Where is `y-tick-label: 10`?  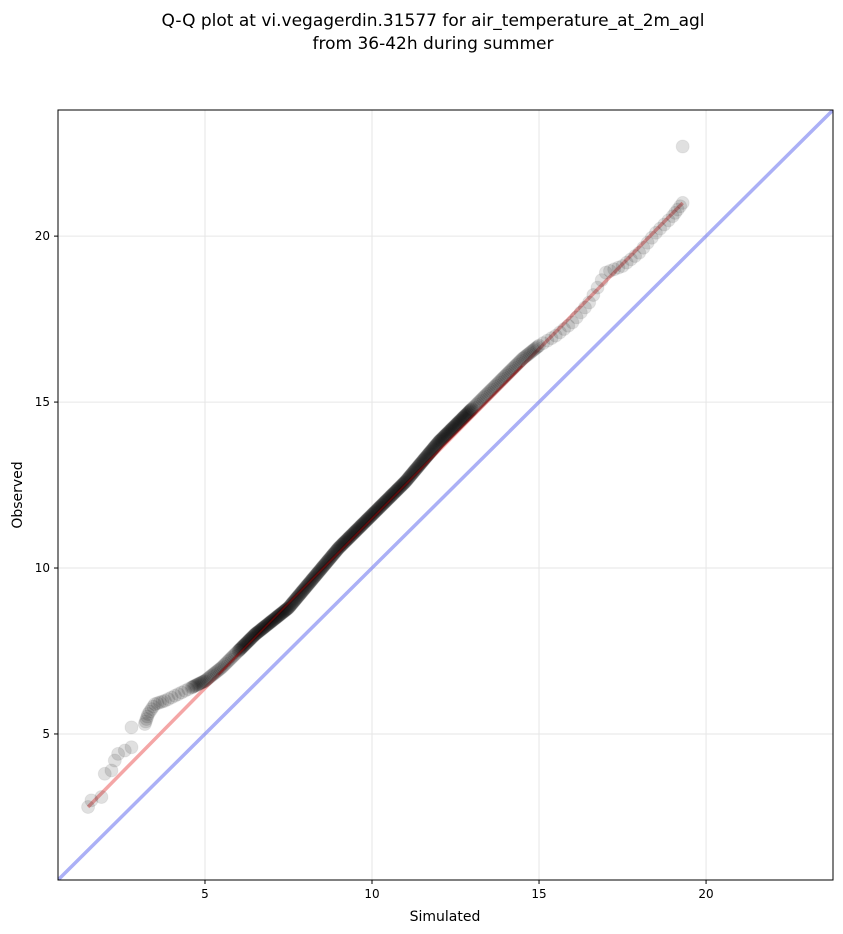 y-tick-label: 10 is located at coordinates (42, 568).